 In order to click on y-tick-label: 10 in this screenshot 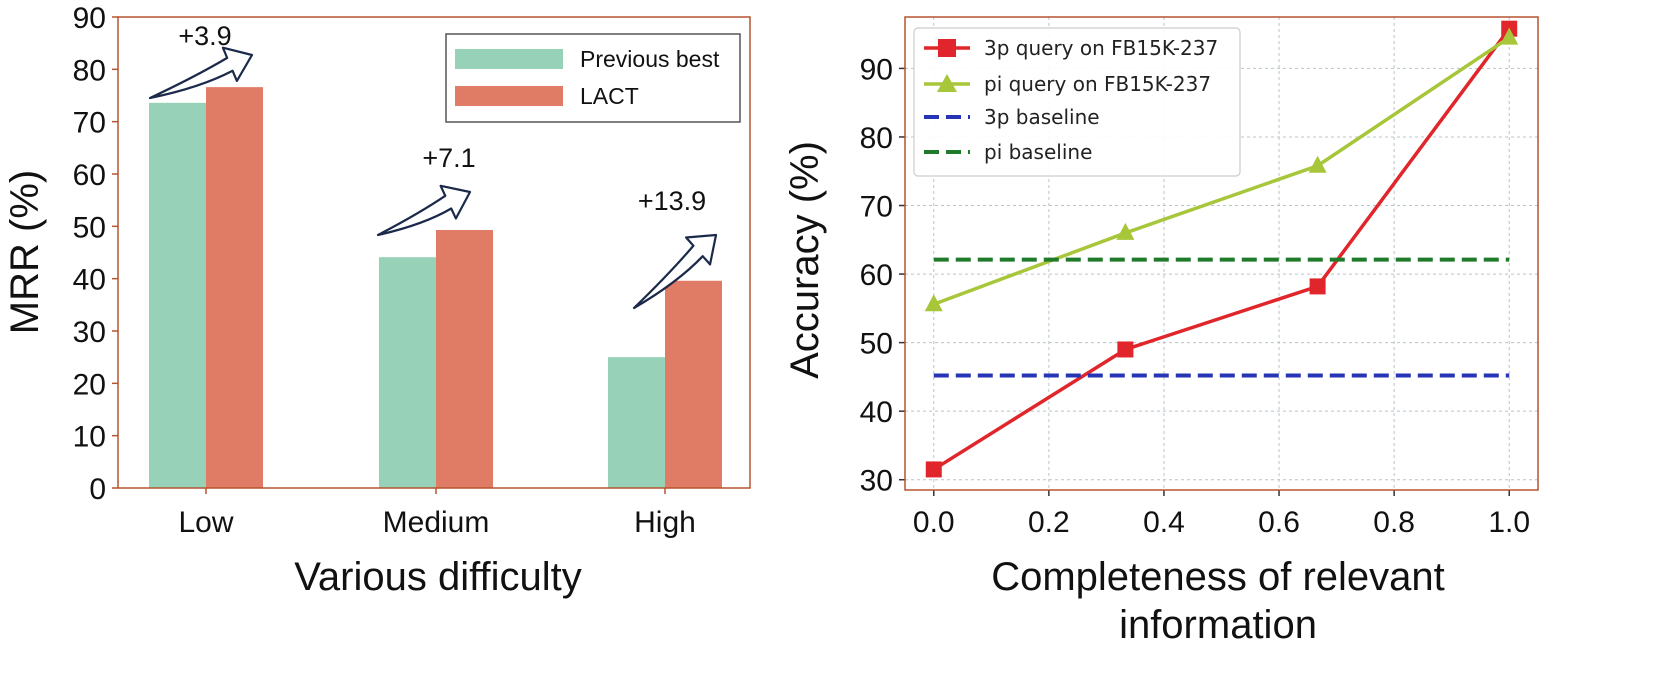, I will do `click(89, 437)`.